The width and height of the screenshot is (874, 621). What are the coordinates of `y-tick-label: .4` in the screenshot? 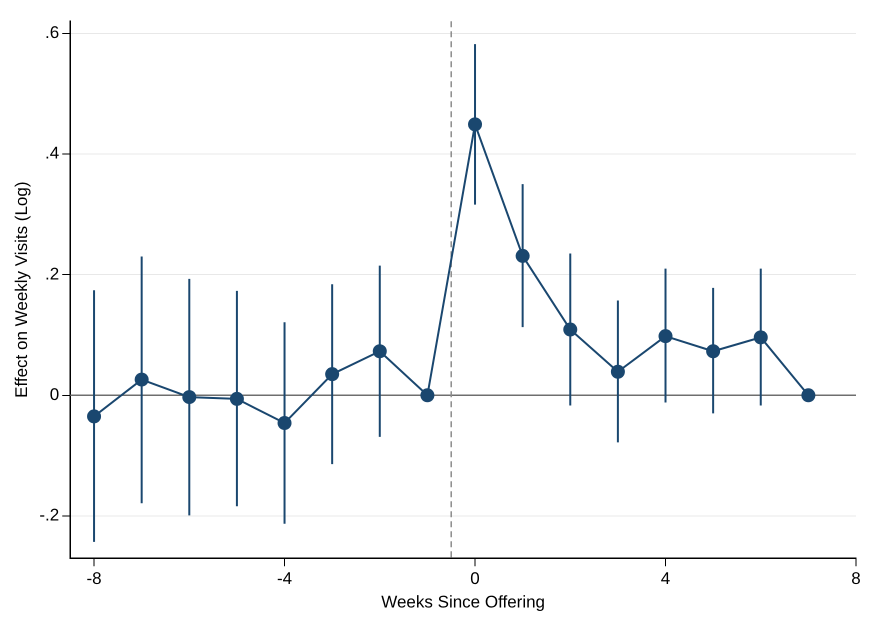 It's located at (52, 153).